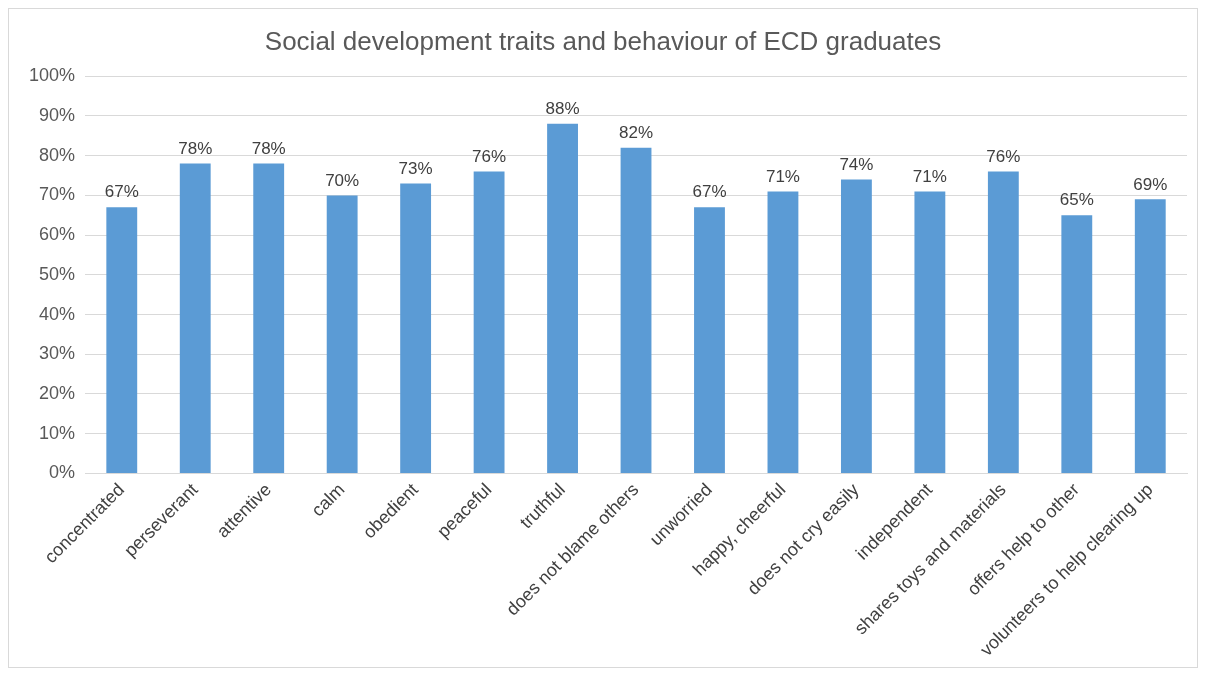 This screenshot has height=677, width=1206. I want to click on y-tick-label: 20%, so click(57, 392).